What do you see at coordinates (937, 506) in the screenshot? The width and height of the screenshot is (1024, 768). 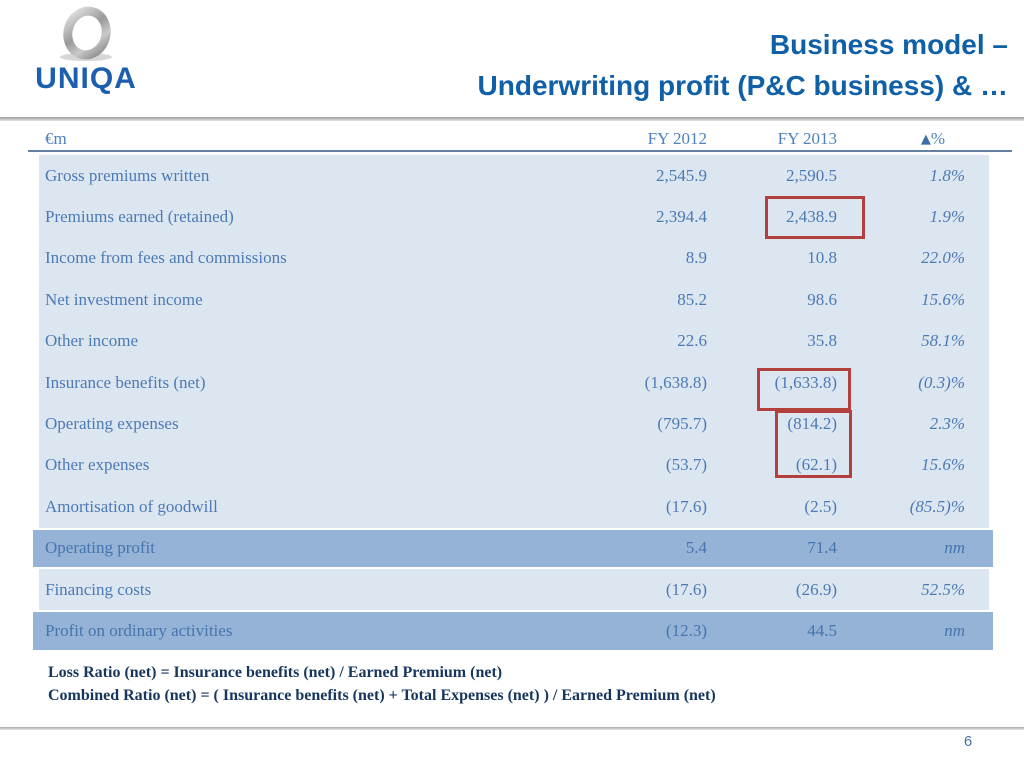 I see `cell-delta: (85.5)%` at bounding box center [937, 506].